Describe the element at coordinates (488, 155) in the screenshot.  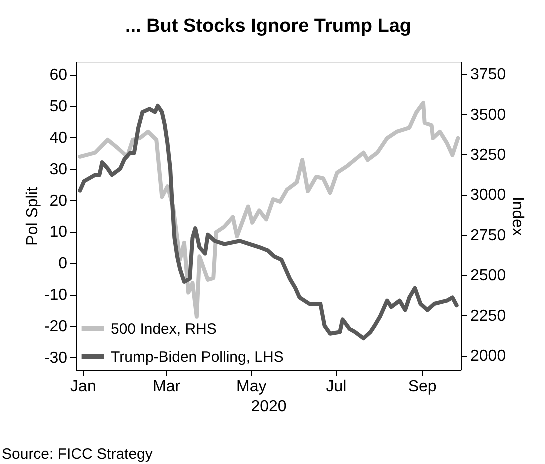
I see `y2-tick-label: 3250` at that location.